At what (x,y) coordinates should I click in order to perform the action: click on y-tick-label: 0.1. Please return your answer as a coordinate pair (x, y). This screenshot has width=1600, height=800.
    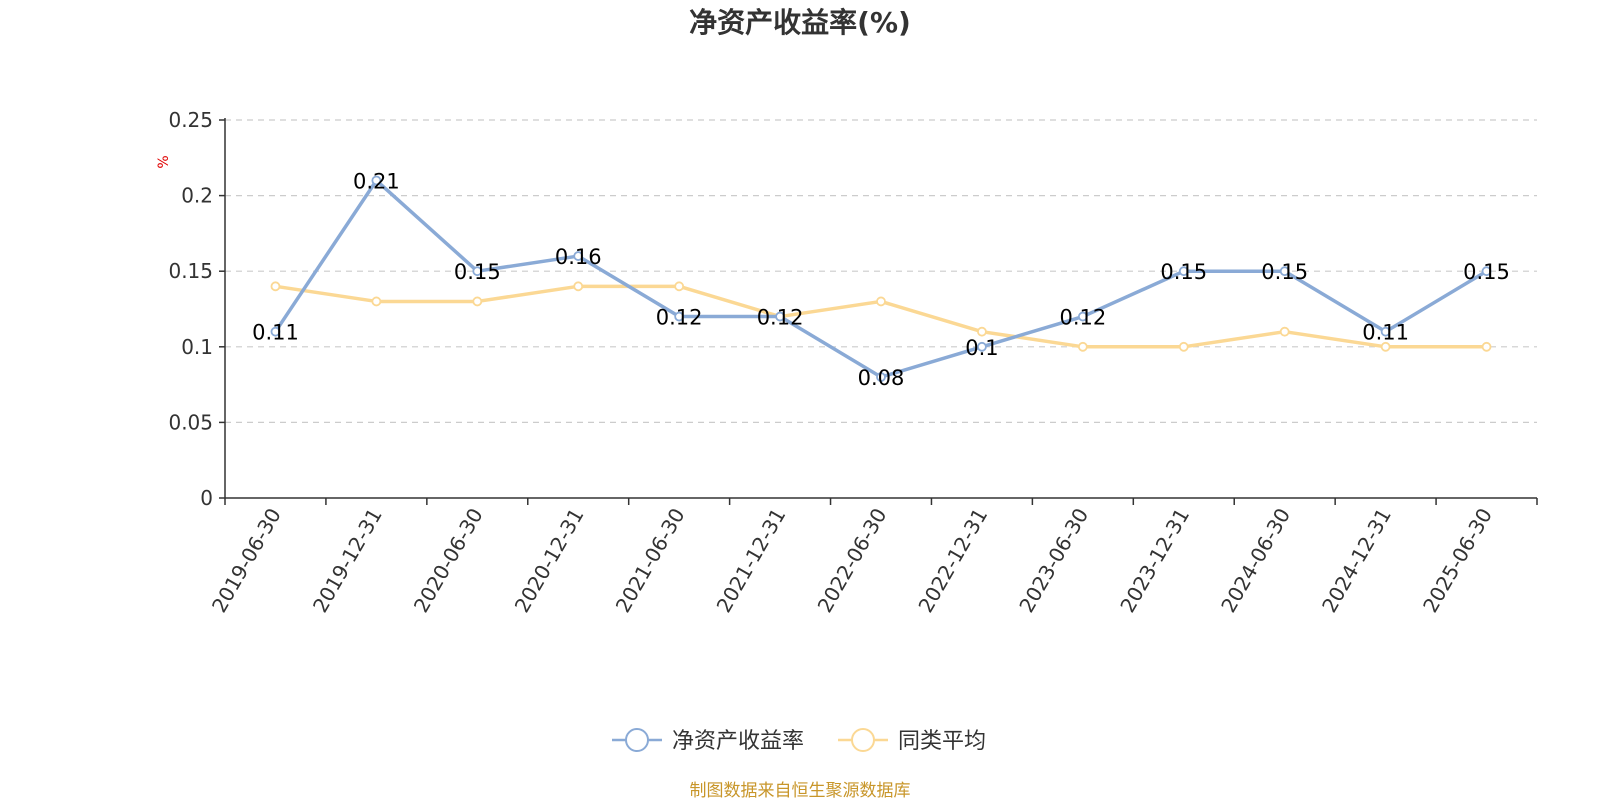
    Looking at the image, I should click on (197, 347).